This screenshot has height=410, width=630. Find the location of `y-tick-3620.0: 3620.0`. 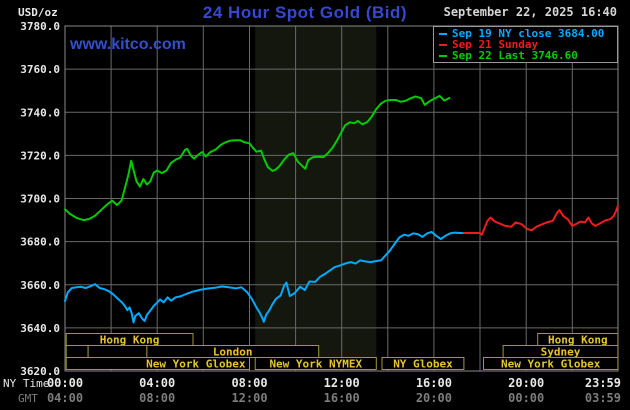

y-tick-3620.0: 3620.0 is located at coordinates (40, 371).